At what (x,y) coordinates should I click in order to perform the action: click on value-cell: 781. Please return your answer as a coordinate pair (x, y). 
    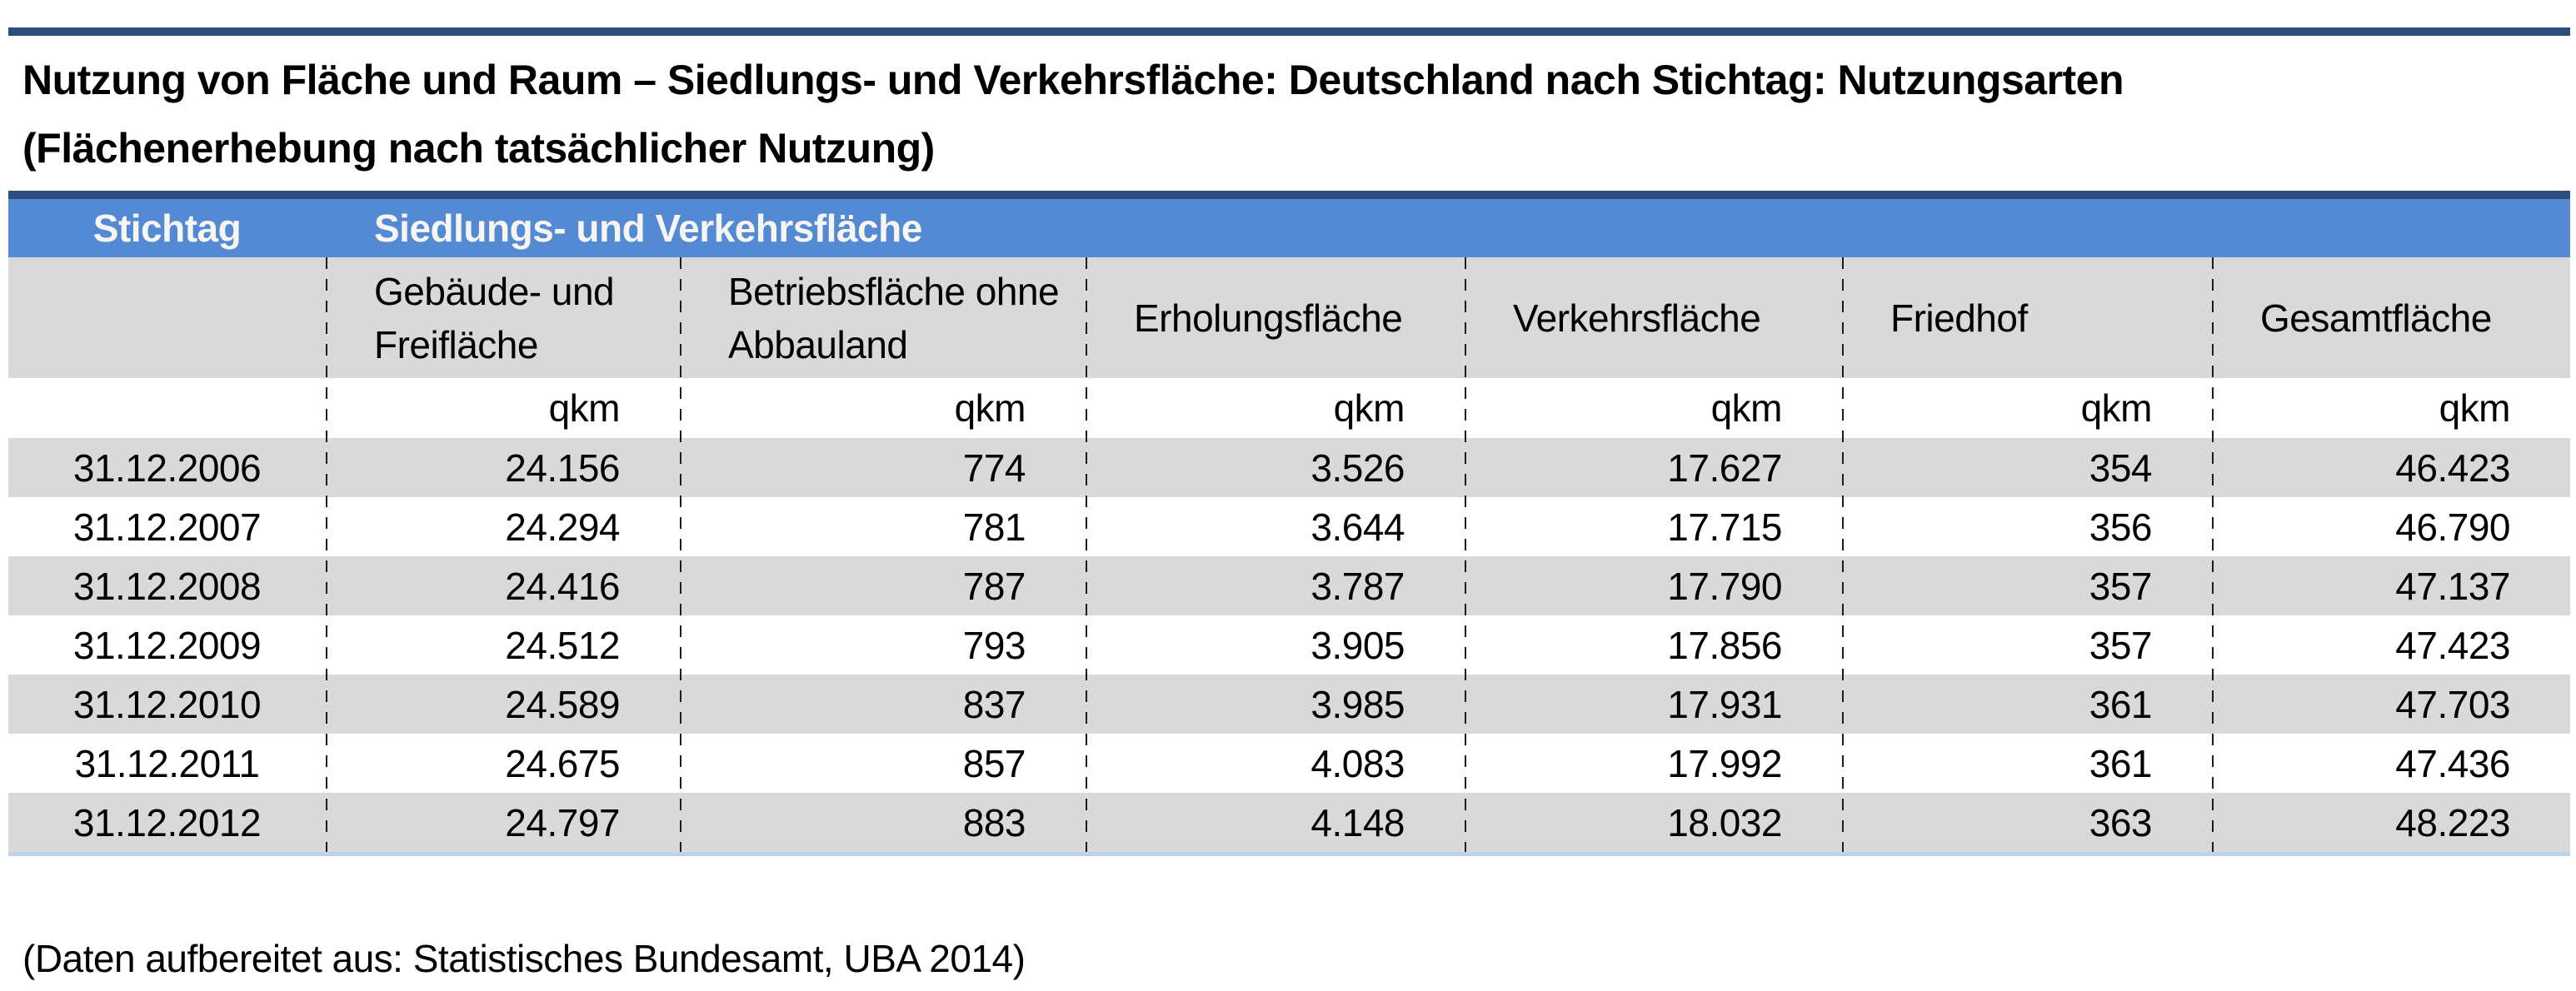
    Looking at the image, I should click on (994, 527).